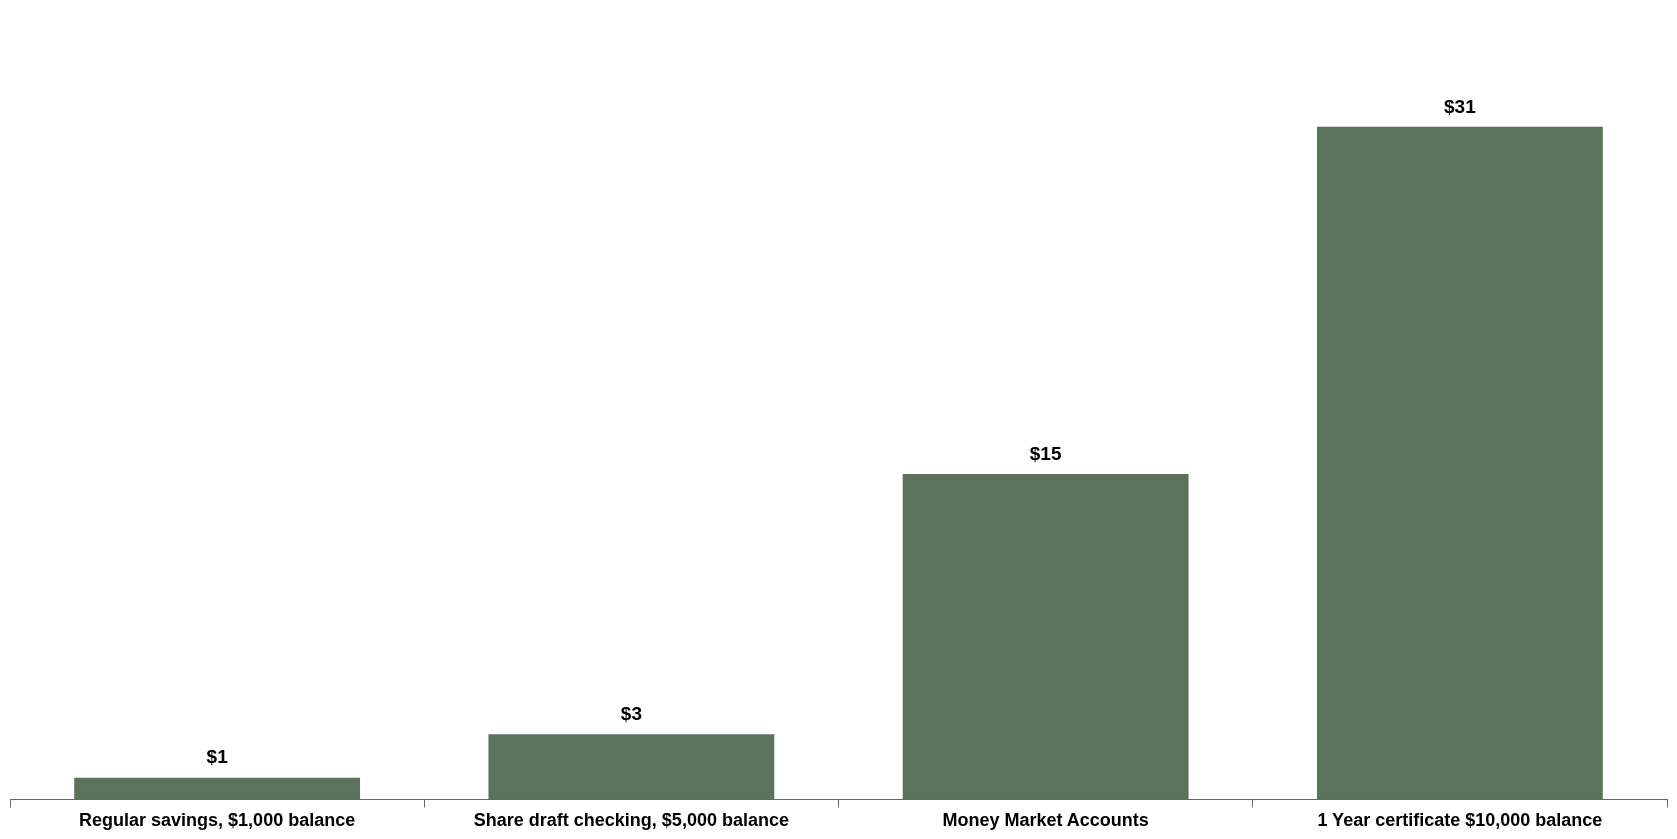 This screenshot has width=1677, height=839. What do you see at coordinates (217, 820) in the screenshot?
I see `x-tick-label: Regular savings, $1,000 balance` at bounding box center [217, 820].